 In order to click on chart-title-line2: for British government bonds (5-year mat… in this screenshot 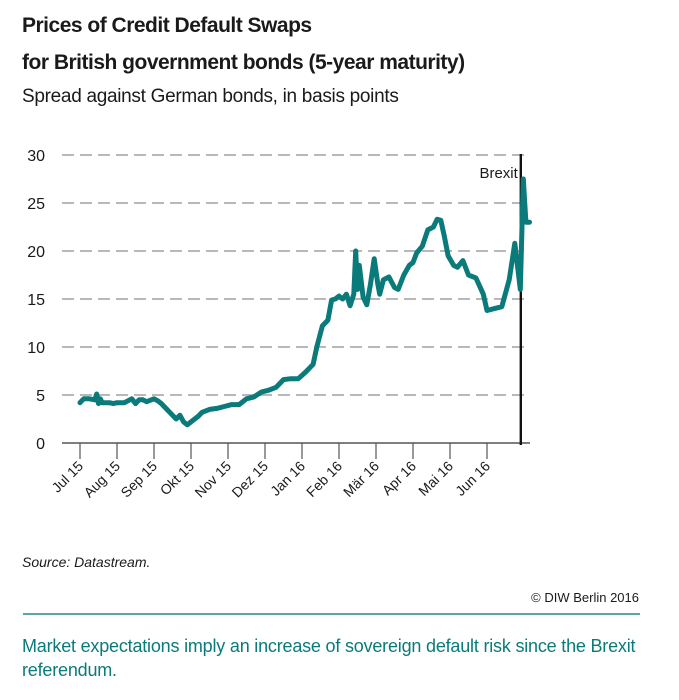, I will do `click(243, 62)`.